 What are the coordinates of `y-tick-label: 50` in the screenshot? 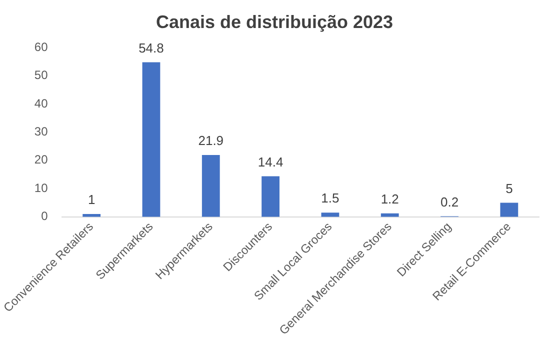 It's located at (41, 75).